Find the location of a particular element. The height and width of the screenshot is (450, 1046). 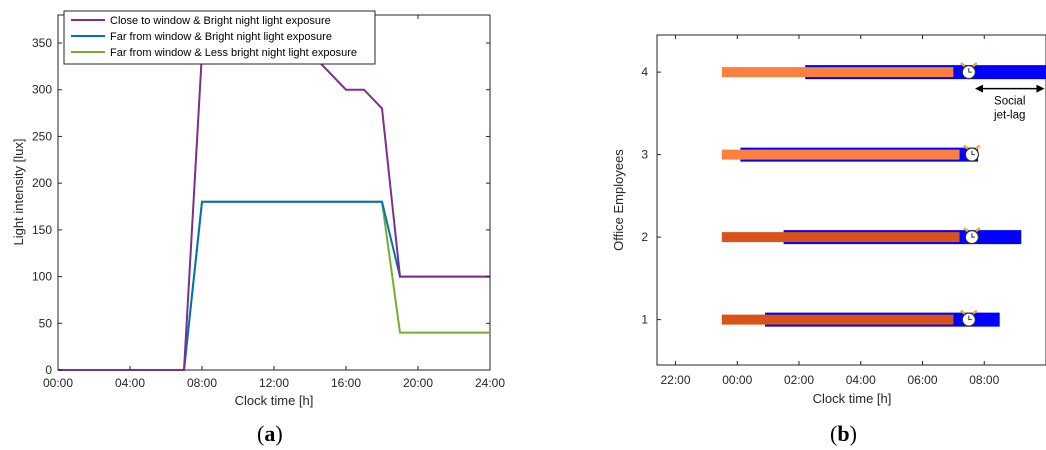

y-tick-label: 1 is located at coordinates (644, 320).